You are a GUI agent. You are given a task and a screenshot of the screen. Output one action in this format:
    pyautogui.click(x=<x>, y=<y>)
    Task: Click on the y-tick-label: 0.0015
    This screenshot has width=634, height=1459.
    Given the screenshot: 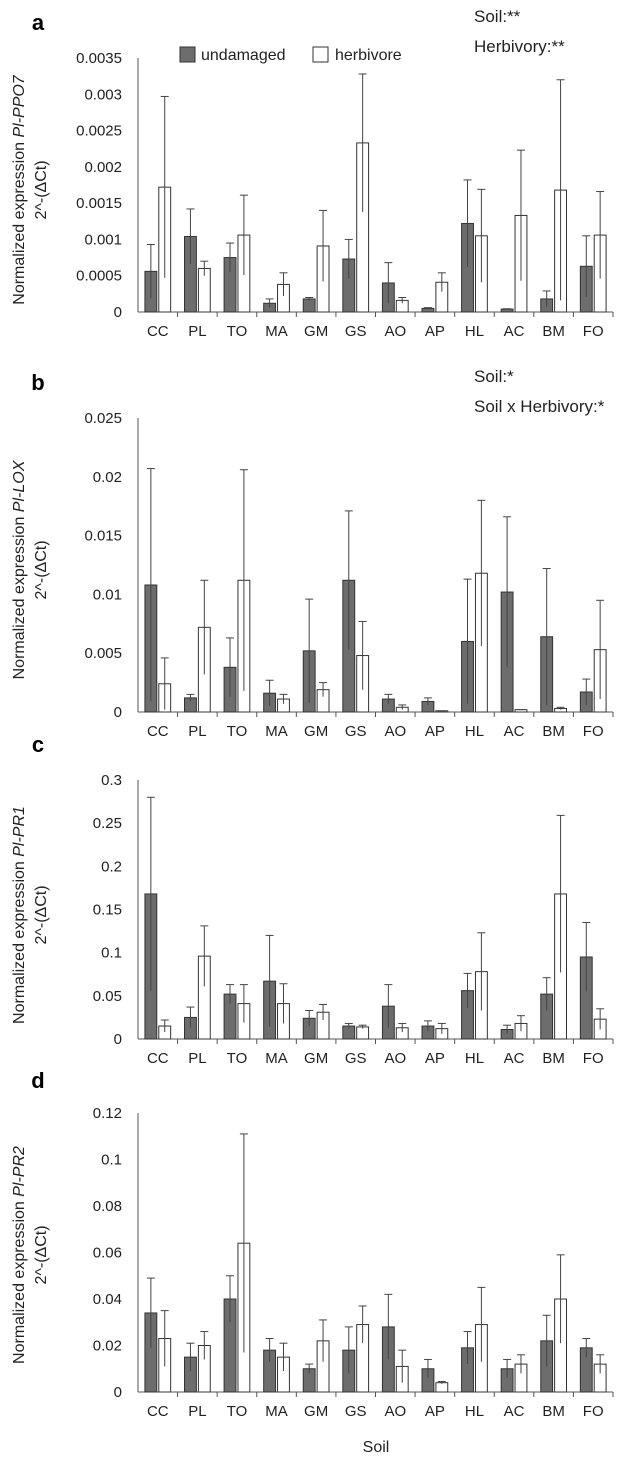 What is the action you would take?
    pyautogui.click(x=99, y=203)
    